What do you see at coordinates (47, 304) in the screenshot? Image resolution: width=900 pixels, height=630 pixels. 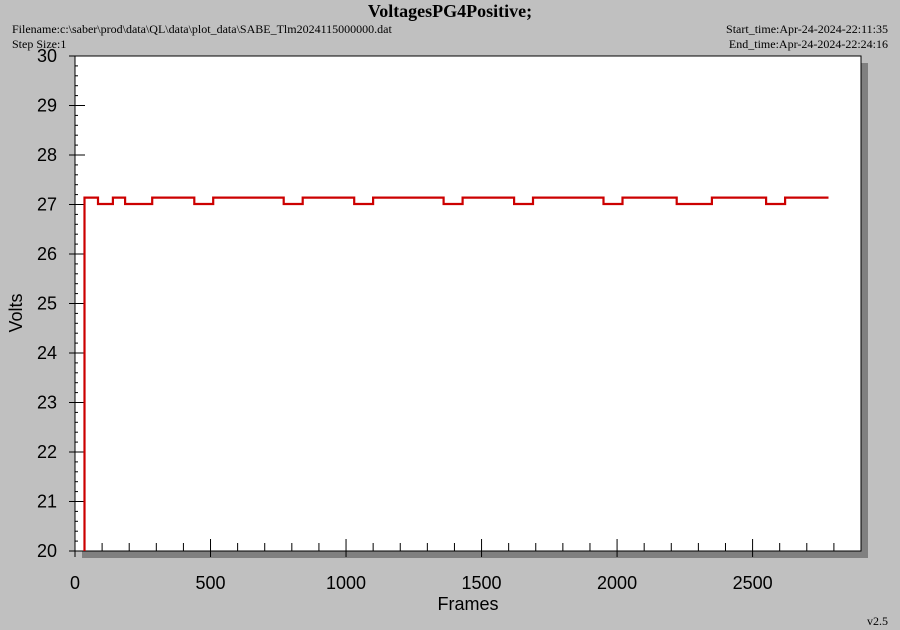 I see `y-tick-label: 25` at bounding box center [47, 304].